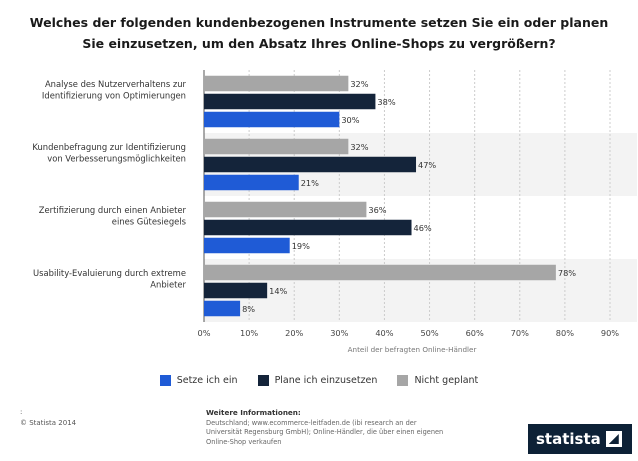 This screenshot has width=638, height=461. What do you see at coordinates (446, 380) in the screenshot?
I see `legend-label-nicht: Nicht geplant` at bounding box center [446, 380].